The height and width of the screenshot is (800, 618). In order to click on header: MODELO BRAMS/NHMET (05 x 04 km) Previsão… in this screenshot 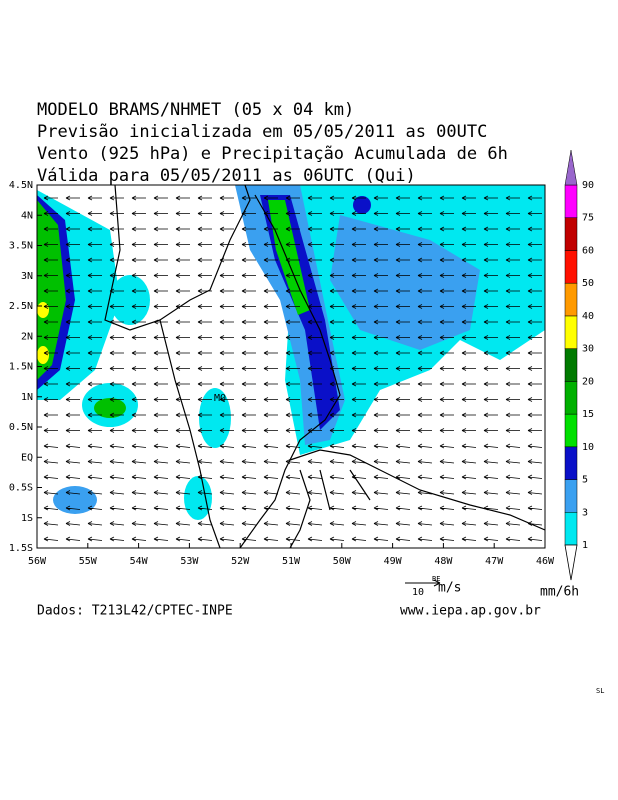, I will do `click(272, 143)`.